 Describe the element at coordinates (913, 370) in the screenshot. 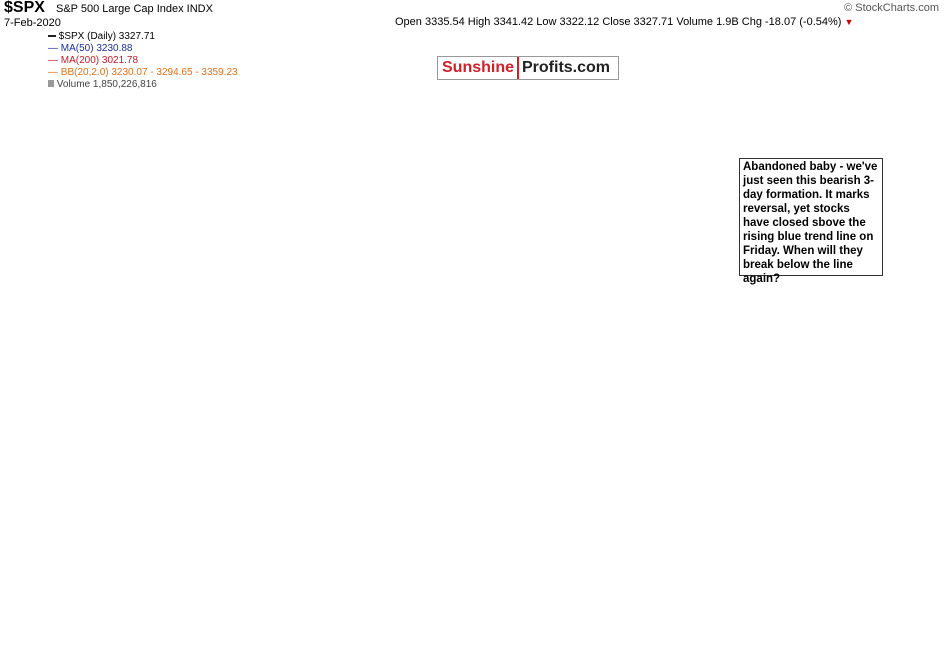

I see `price-tick-label: 2775` at that location.